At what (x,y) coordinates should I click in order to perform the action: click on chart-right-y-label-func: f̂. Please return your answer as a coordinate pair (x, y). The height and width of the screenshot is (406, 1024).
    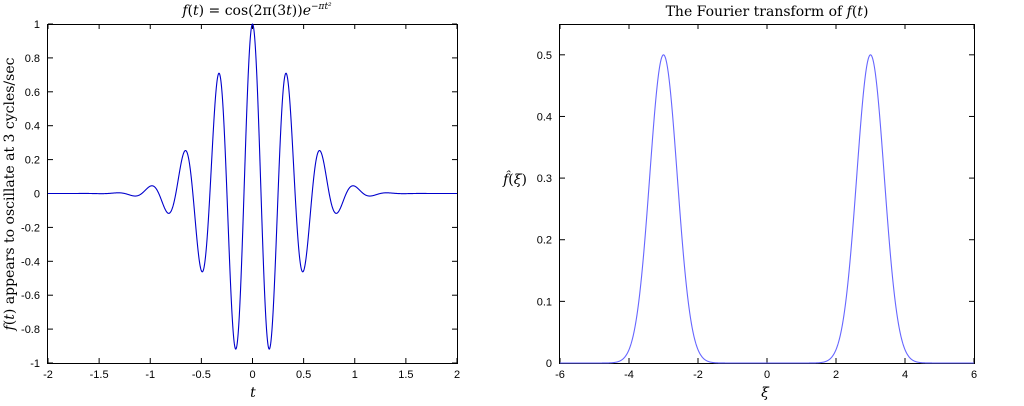
    Looking at the image, I should click on (506, 179).